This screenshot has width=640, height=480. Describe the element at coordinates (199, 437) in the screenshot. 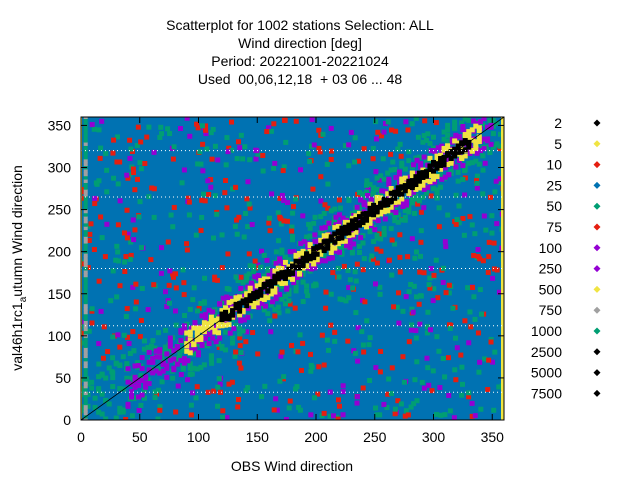

I see `x-tick-label: 100` at that location.